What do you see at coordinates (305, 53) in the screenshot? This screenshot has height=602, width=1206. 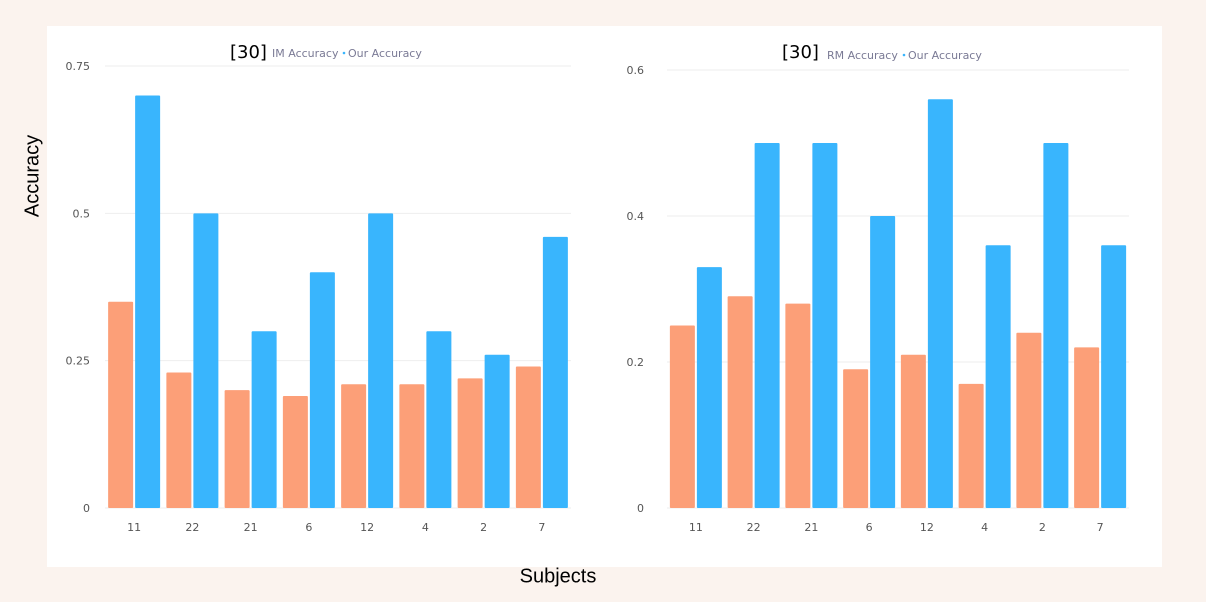 I see `legend-baseline: IM Accuracy` at bounding box center [305, 53].